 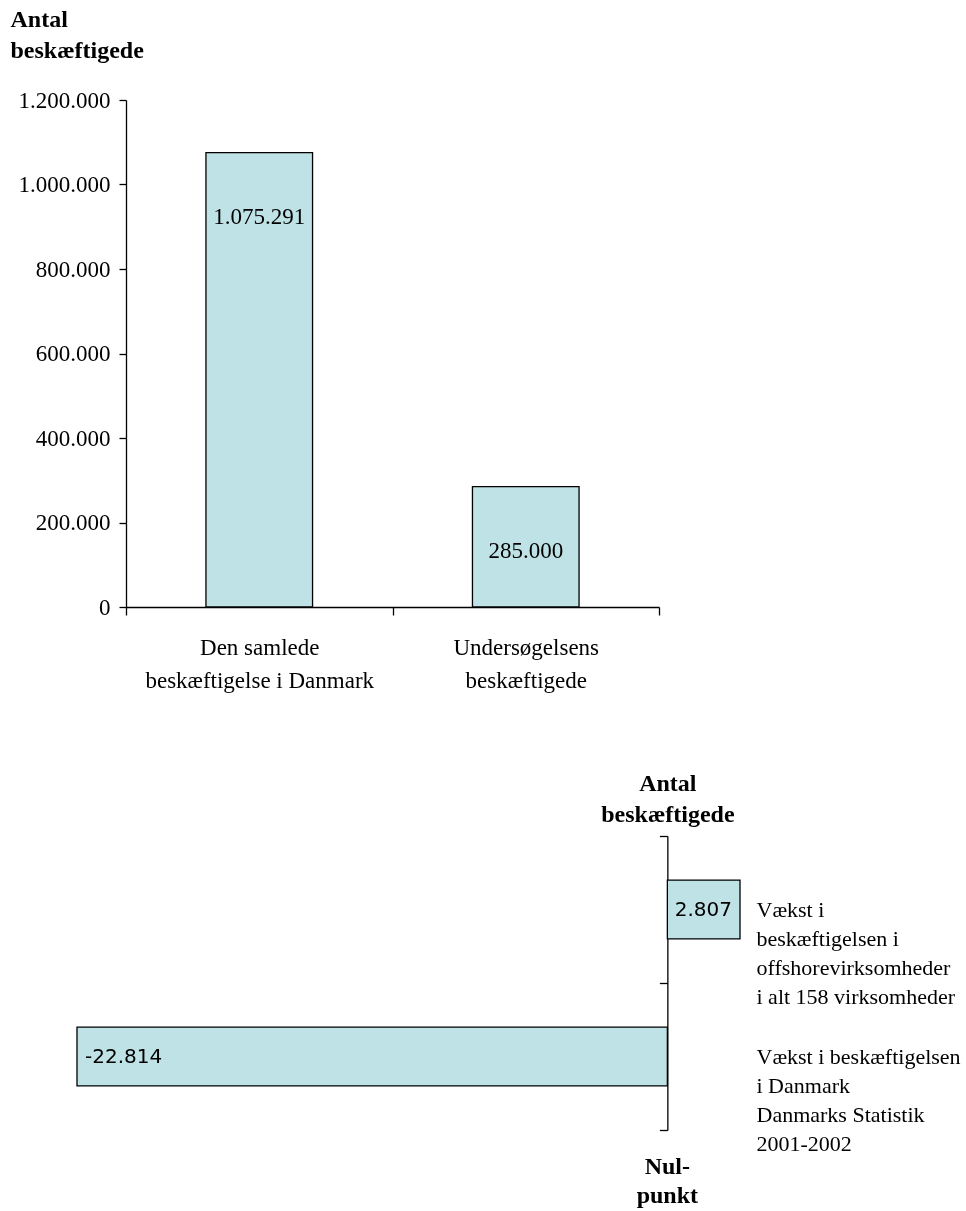 What do you see at coordinates (856, 953) in the screenshot?
I see `y-tick-label: Vækst i beskæftigelsen i offshorevirksomheder i alt 158 virksomheder` at bounding box center [856, 953].